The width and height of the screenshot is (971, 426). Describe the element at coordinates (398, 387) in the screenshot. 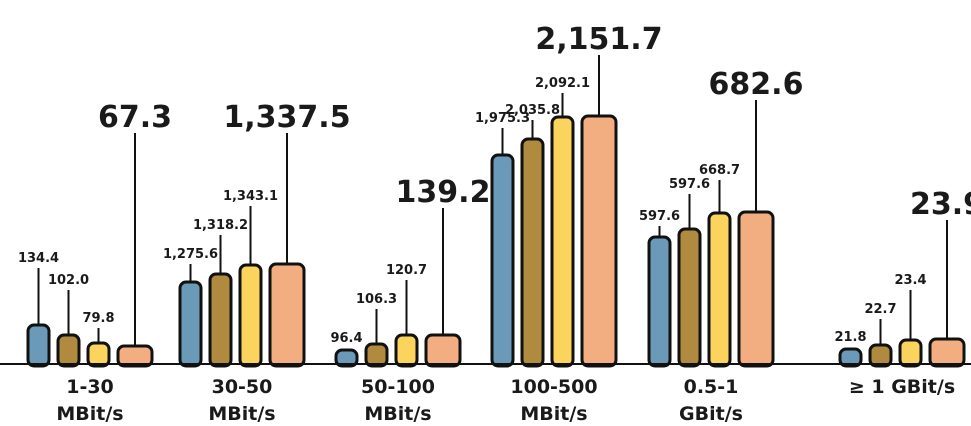

I see `category-label: 50-100` at that location.